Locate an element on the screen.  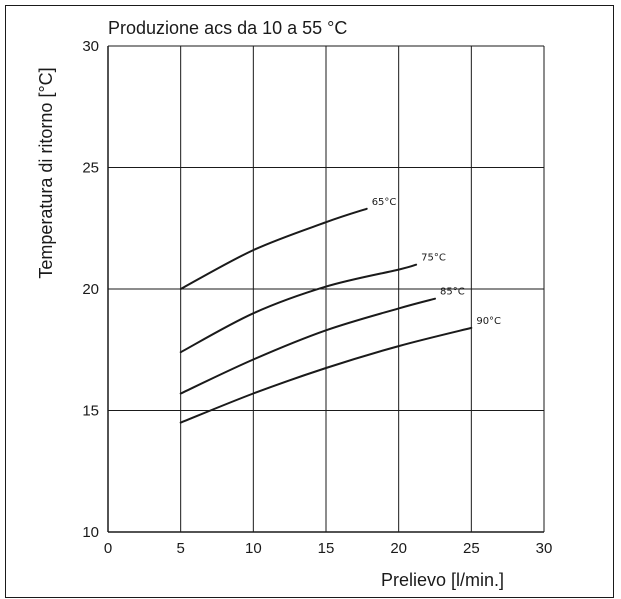
series-label-1: 75°C is located at coordinates (433, 258).